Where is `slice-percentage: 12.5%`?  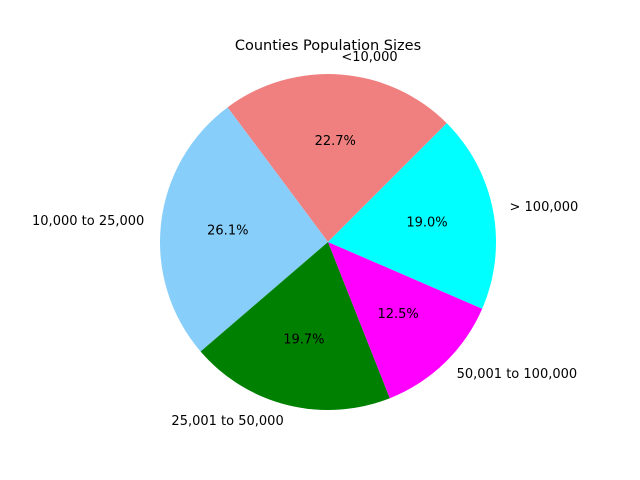
slice-percentage: 12.5% is located at coordinates (397, 314).